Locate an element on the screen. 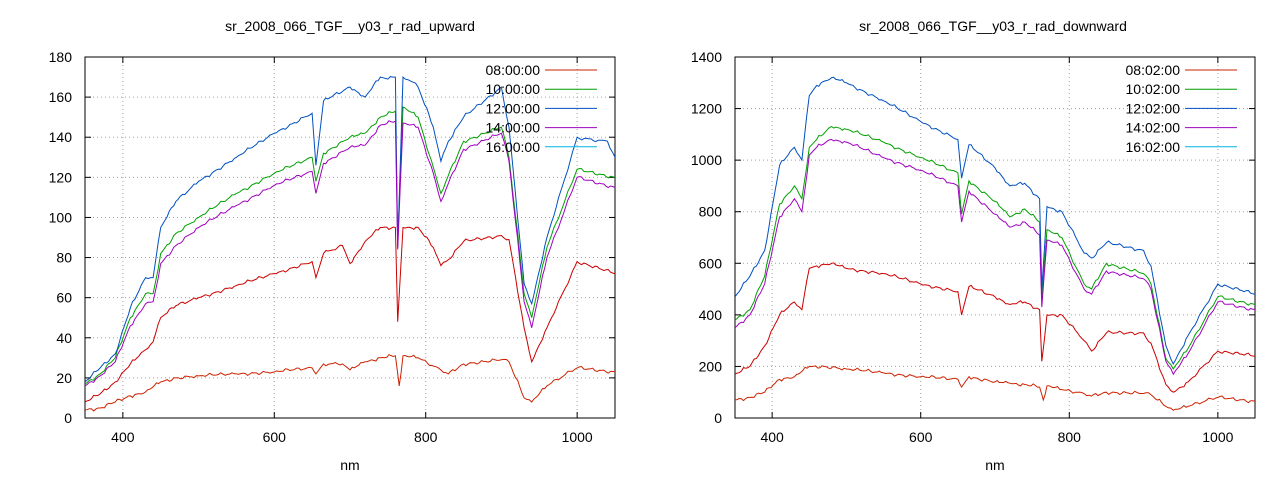 The height and width of the screenshot is (480, 1280). legend-label: 16:02:00 is located at coordinates (1153, 147).